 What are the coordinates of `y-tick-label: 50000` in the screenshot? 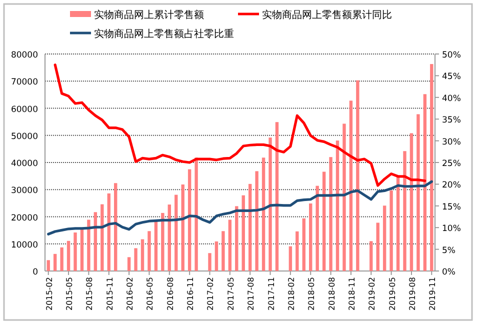 It's located at (24, 137).